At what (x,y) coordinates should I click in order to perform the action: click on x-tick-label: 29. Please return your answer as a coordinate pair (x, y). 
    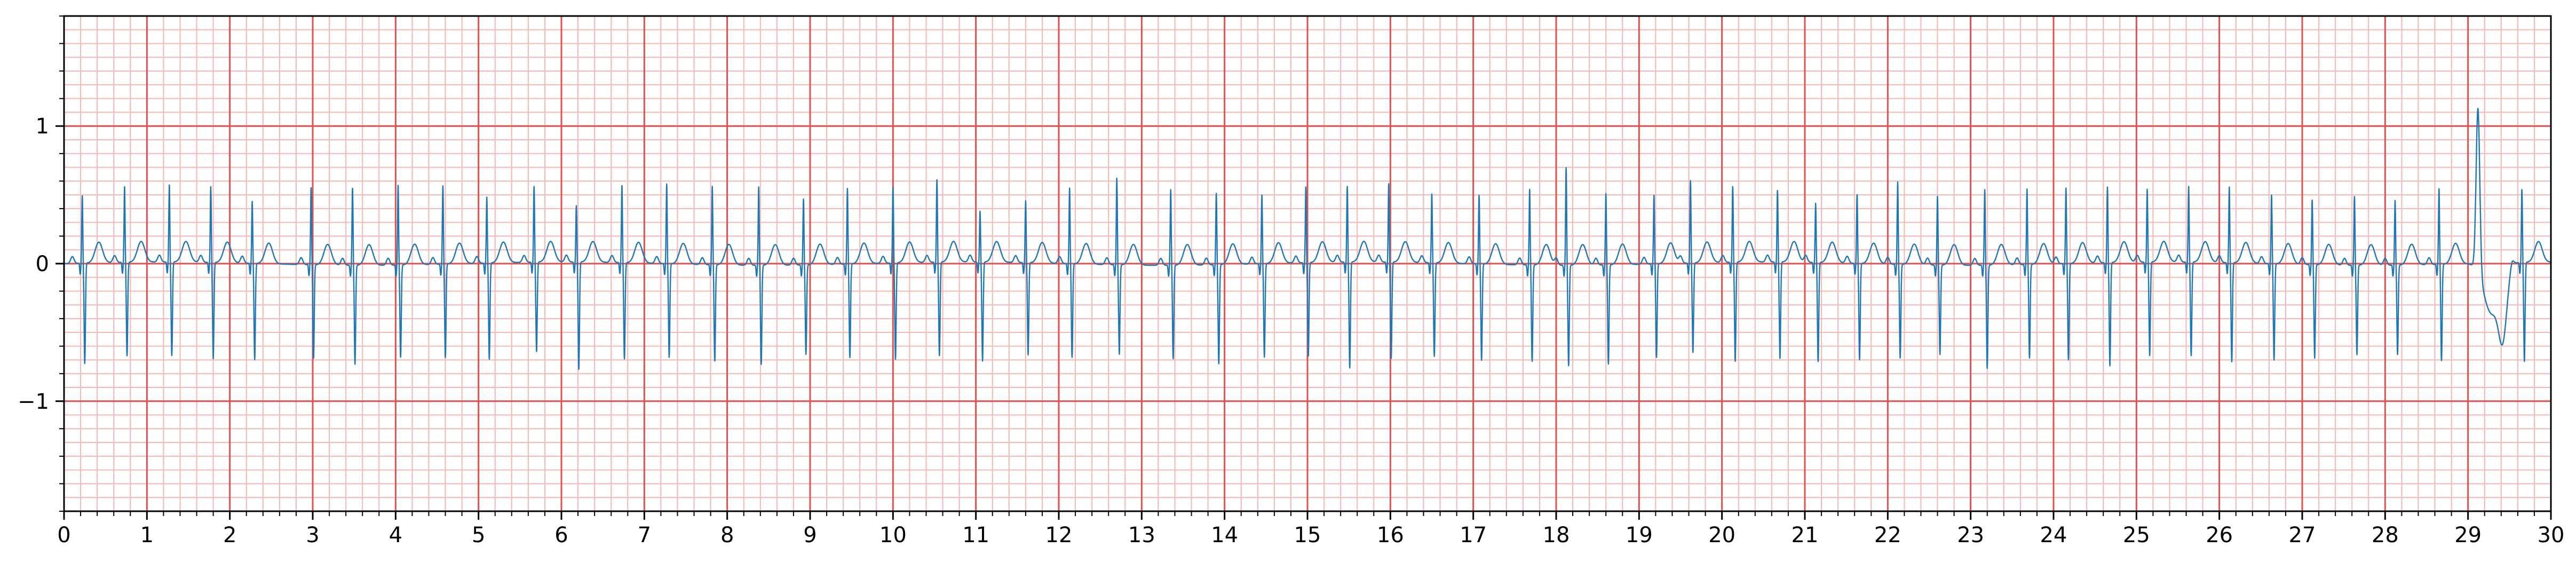
    Looking at the image, I should click on (2468, 535).